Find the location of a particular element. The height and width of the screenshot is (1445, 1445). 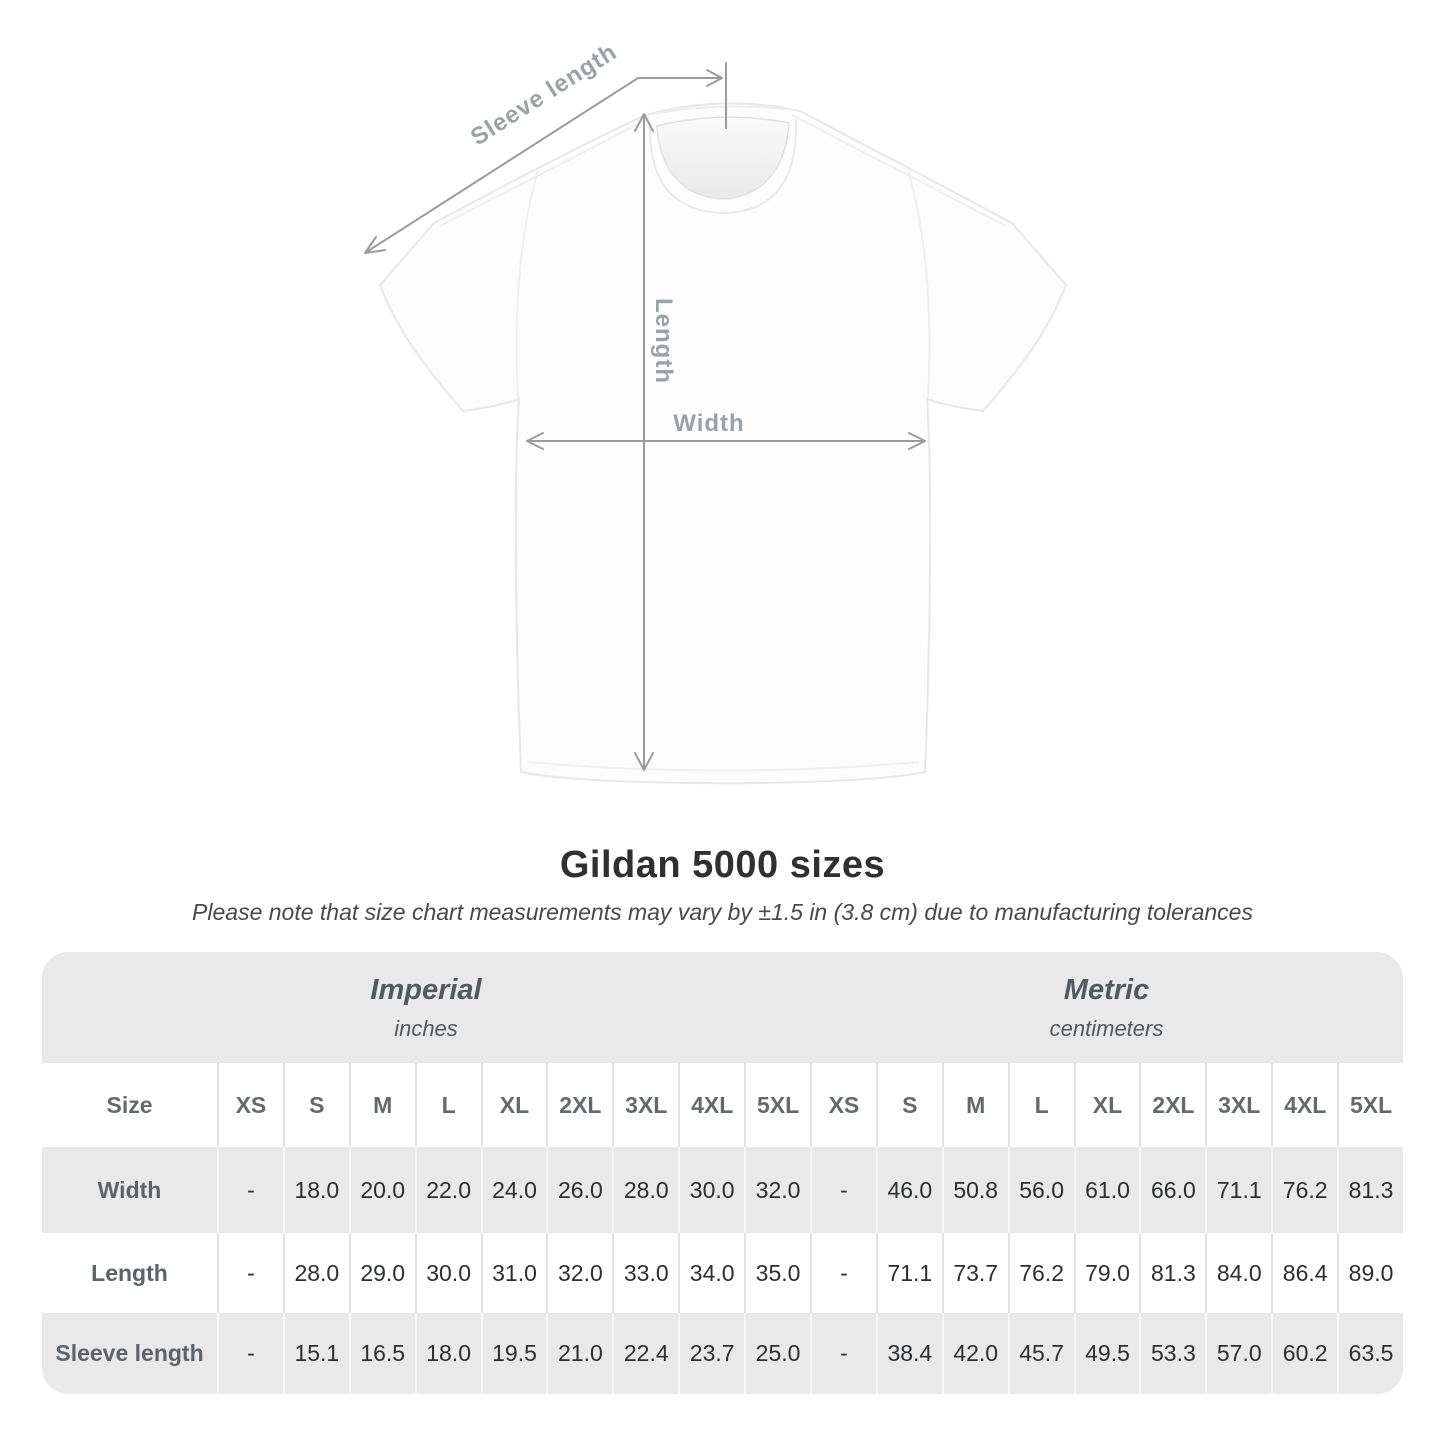

cell: 86.4 is located at coordinates (1304, 1273).